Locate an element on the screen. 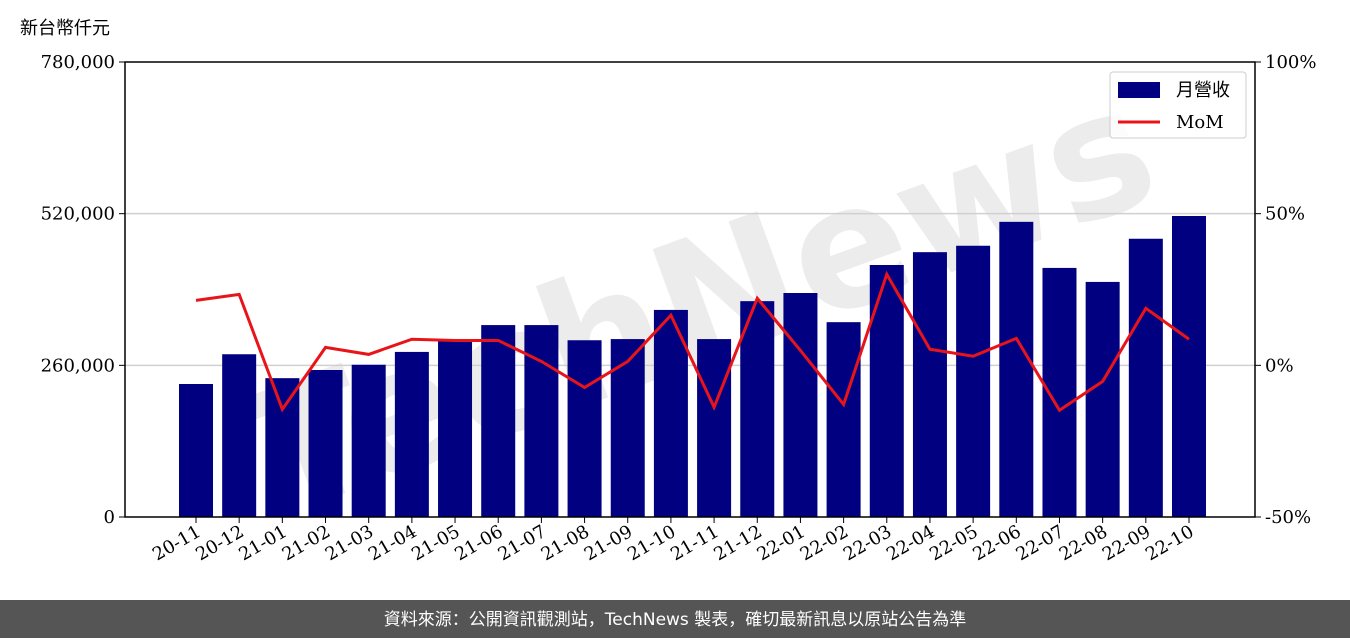 This screenshot has width=1350, height=642. x-tick-label: 21-12 is located at coordinates (737, 543).